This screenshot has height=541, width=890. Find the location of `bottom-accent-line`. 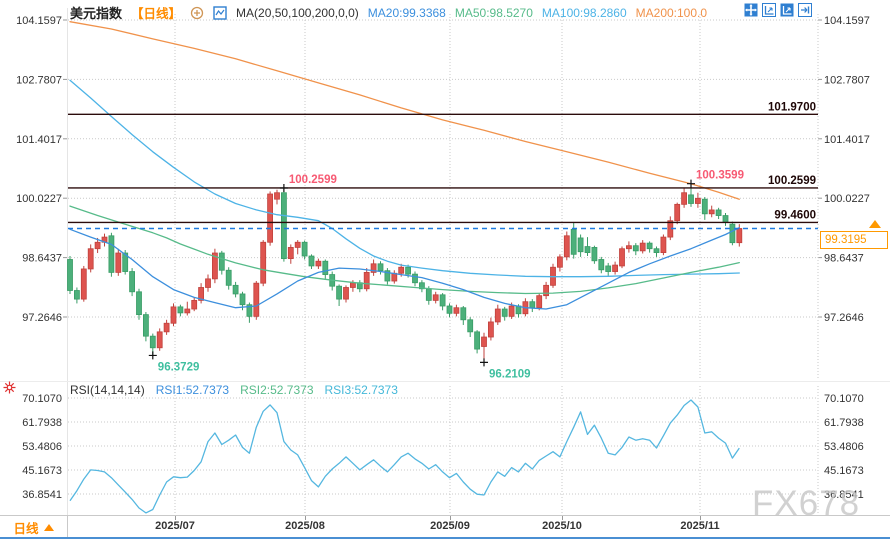

bottom-accent-line is located at coordinates (445, 538).